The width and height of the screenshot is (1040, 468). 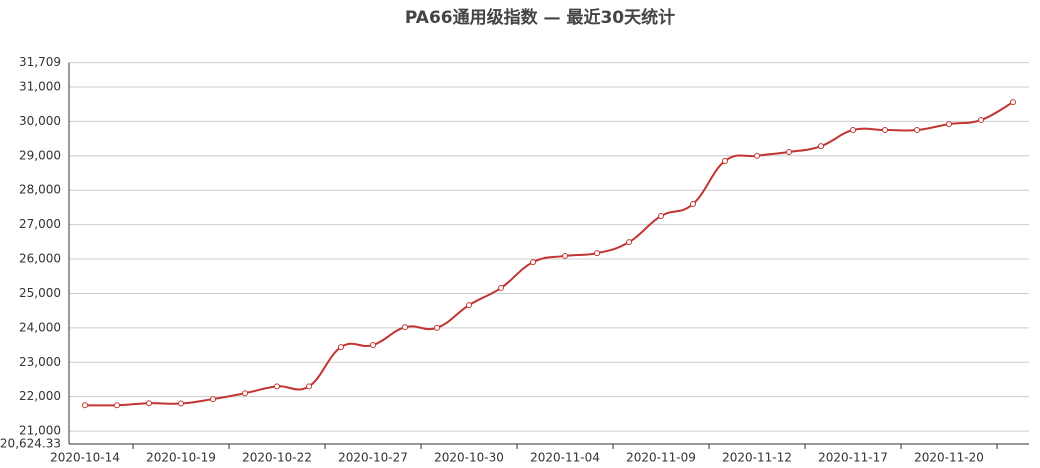 I want to click on y-tick-label: 27,000, so click(x=40, y=224).